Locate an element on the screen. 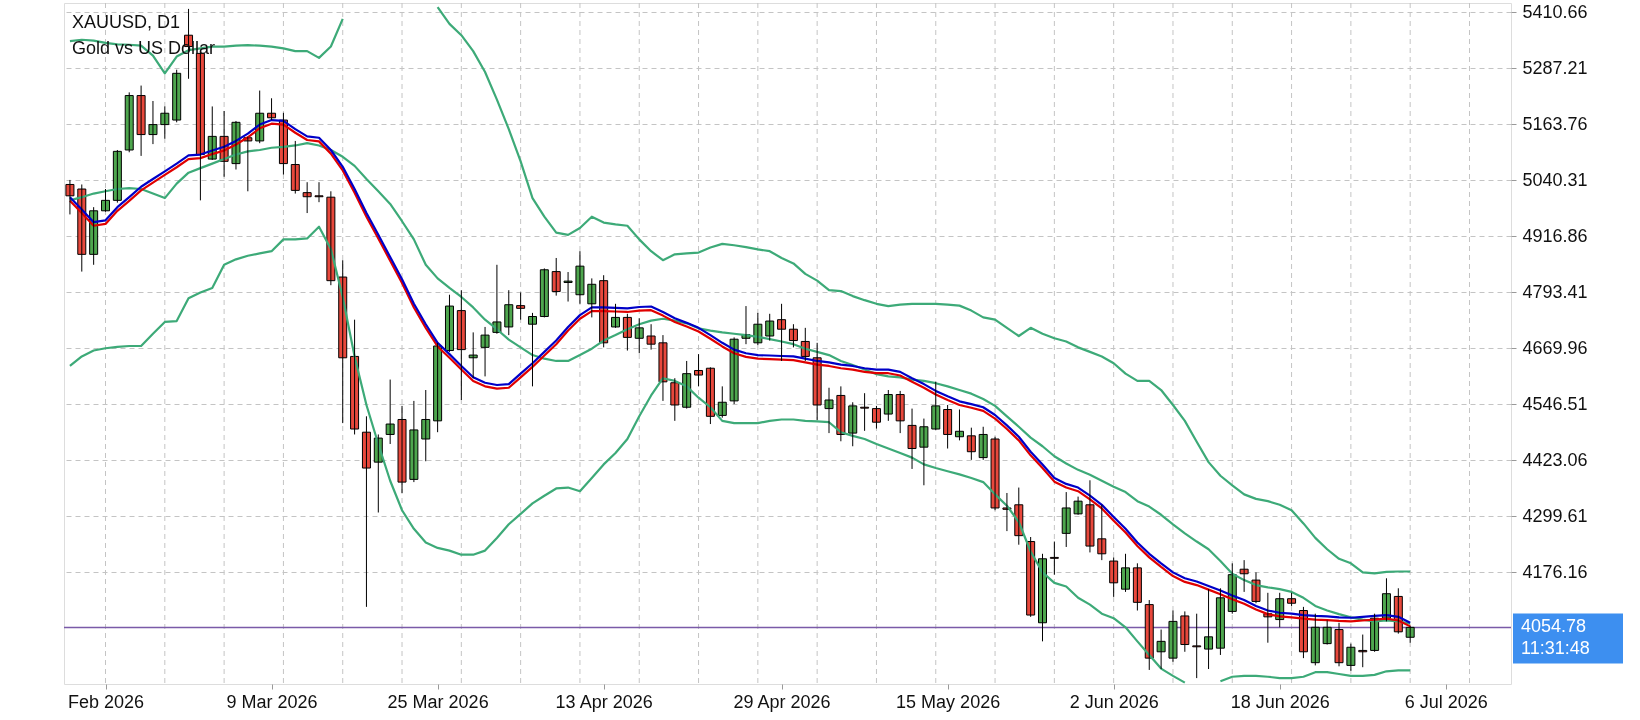  y-tick-label: 5040.31 is located at coordinates (1555, 179).